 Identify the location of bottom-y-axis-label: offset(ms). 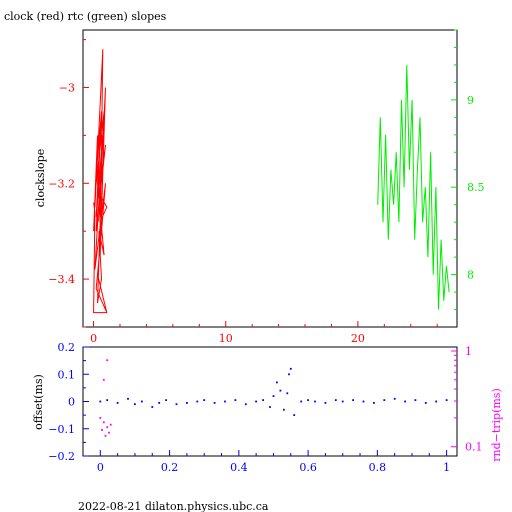
(38, 402).